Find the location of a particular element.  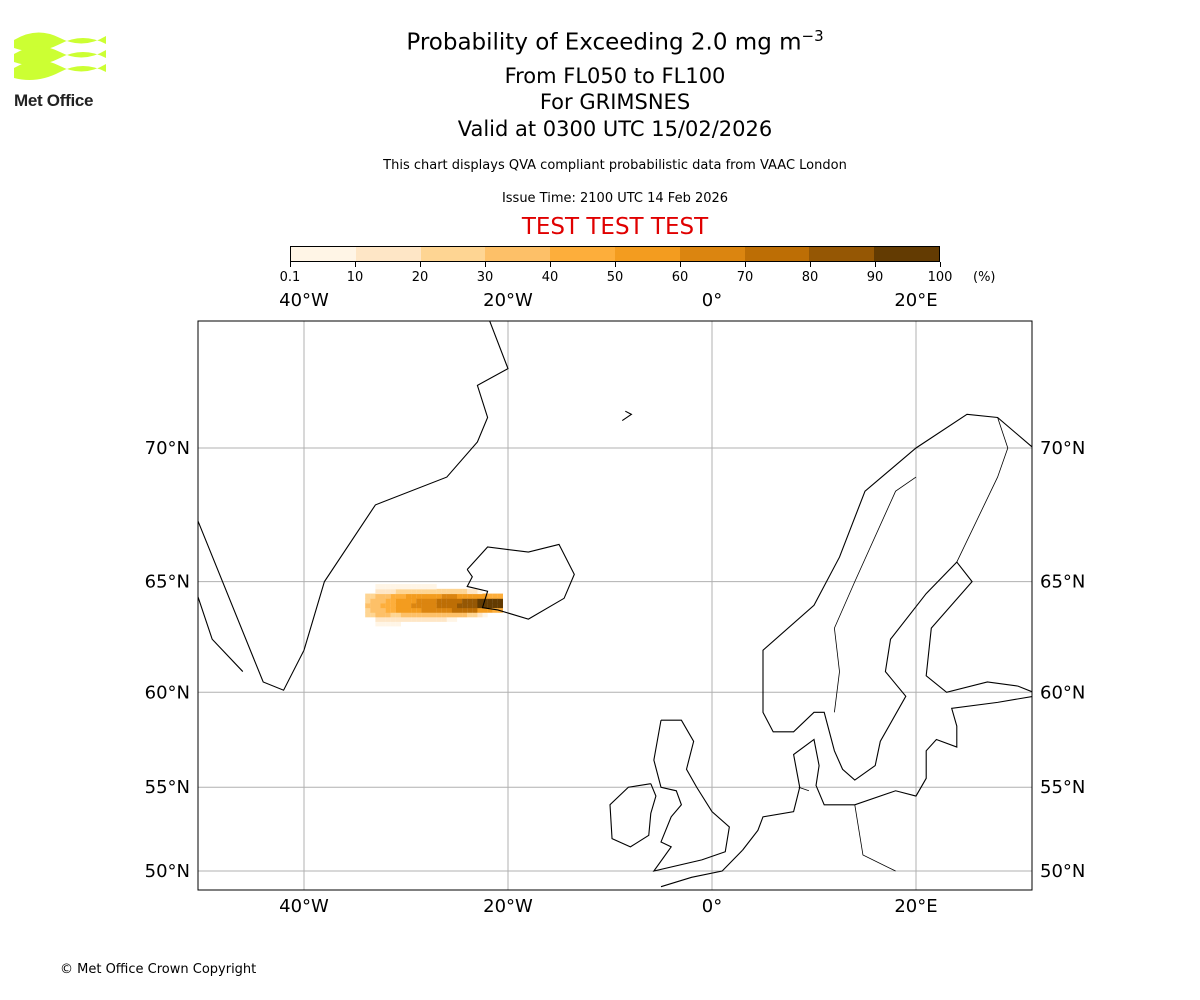

colorbar-tick-label: 30 is located at coordinates (485, 277).